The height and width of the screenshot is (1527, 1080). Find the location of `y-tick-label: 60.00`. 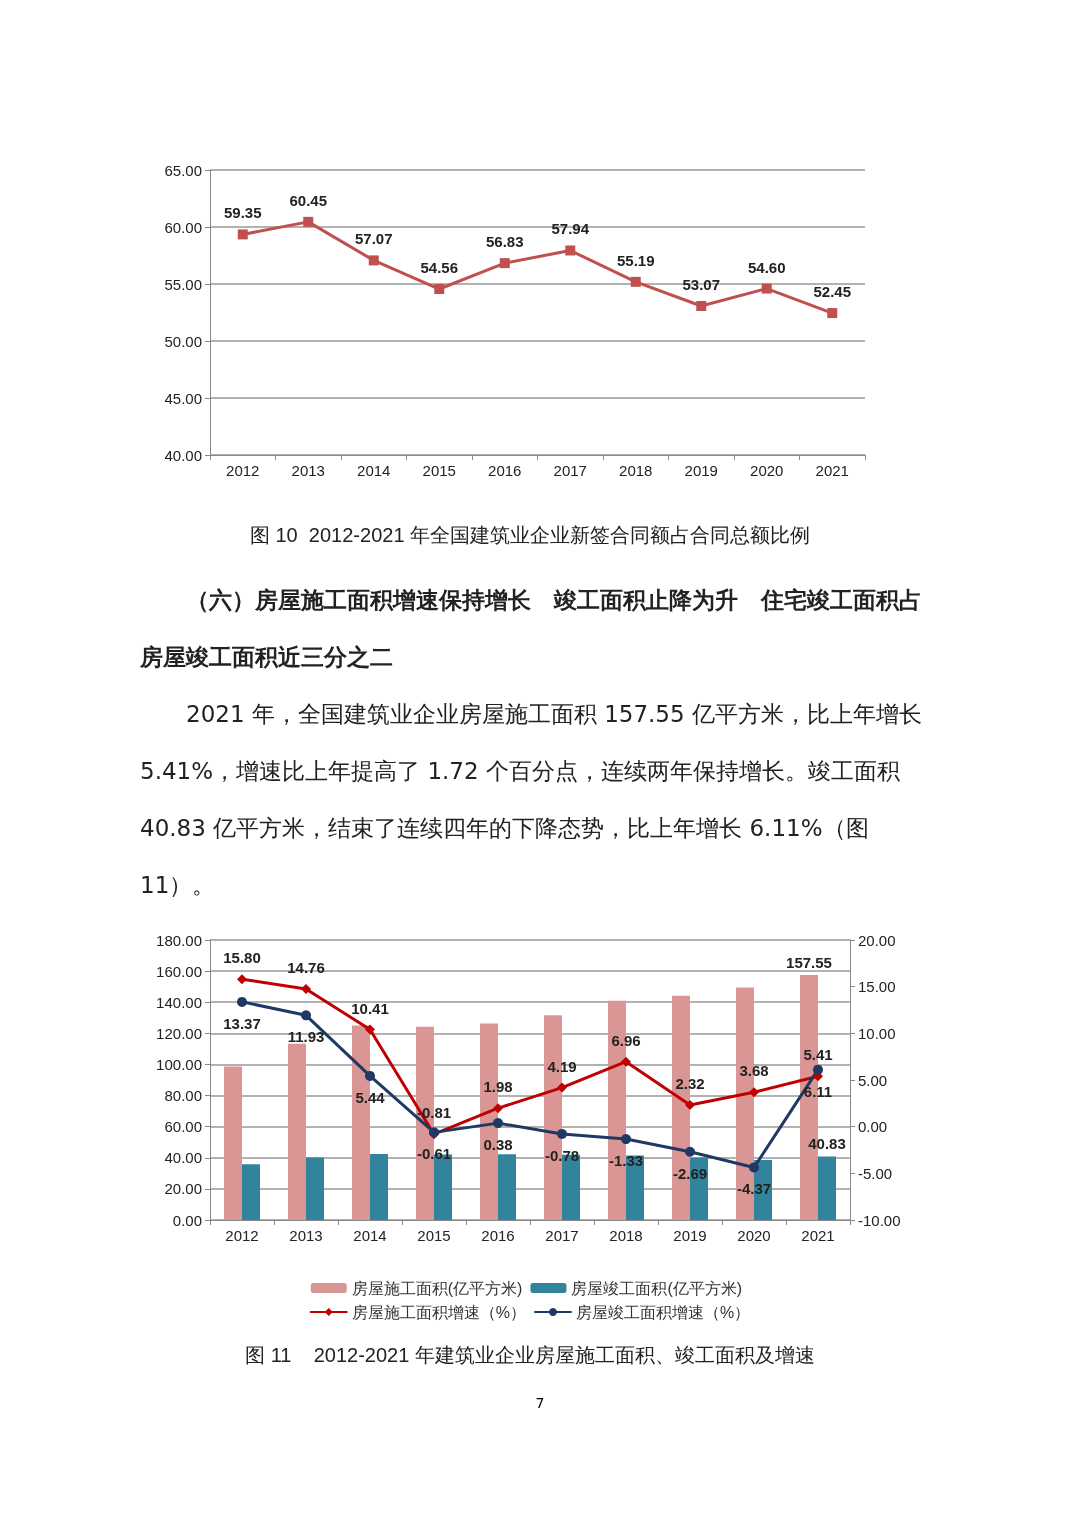

y-tick-label: 60.00 is located at coordinates (183, 1127).